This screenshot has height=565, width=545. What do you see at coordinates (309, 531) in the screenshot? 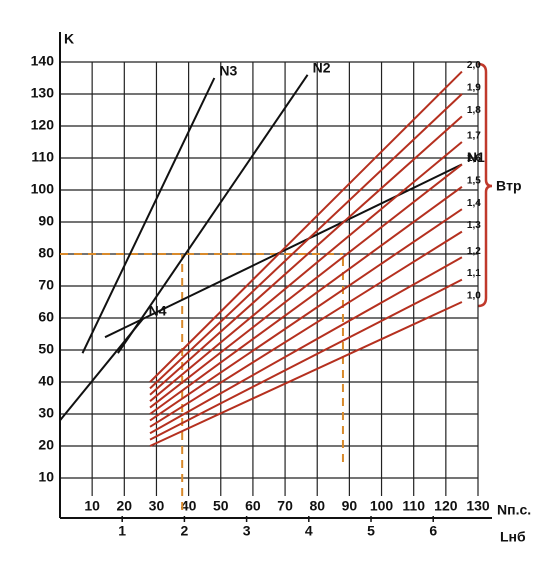
I see `x2-tick-label: 4` at bounding box center [309, 531].